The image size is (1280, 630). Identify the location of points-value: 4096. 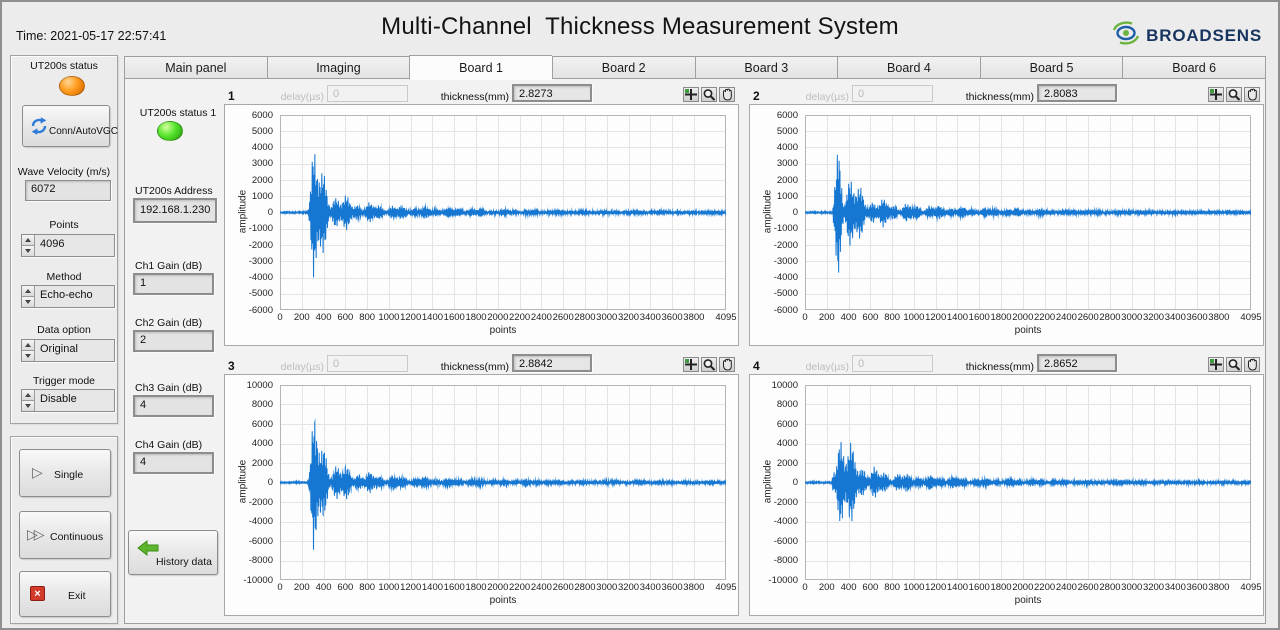
(74, 245).